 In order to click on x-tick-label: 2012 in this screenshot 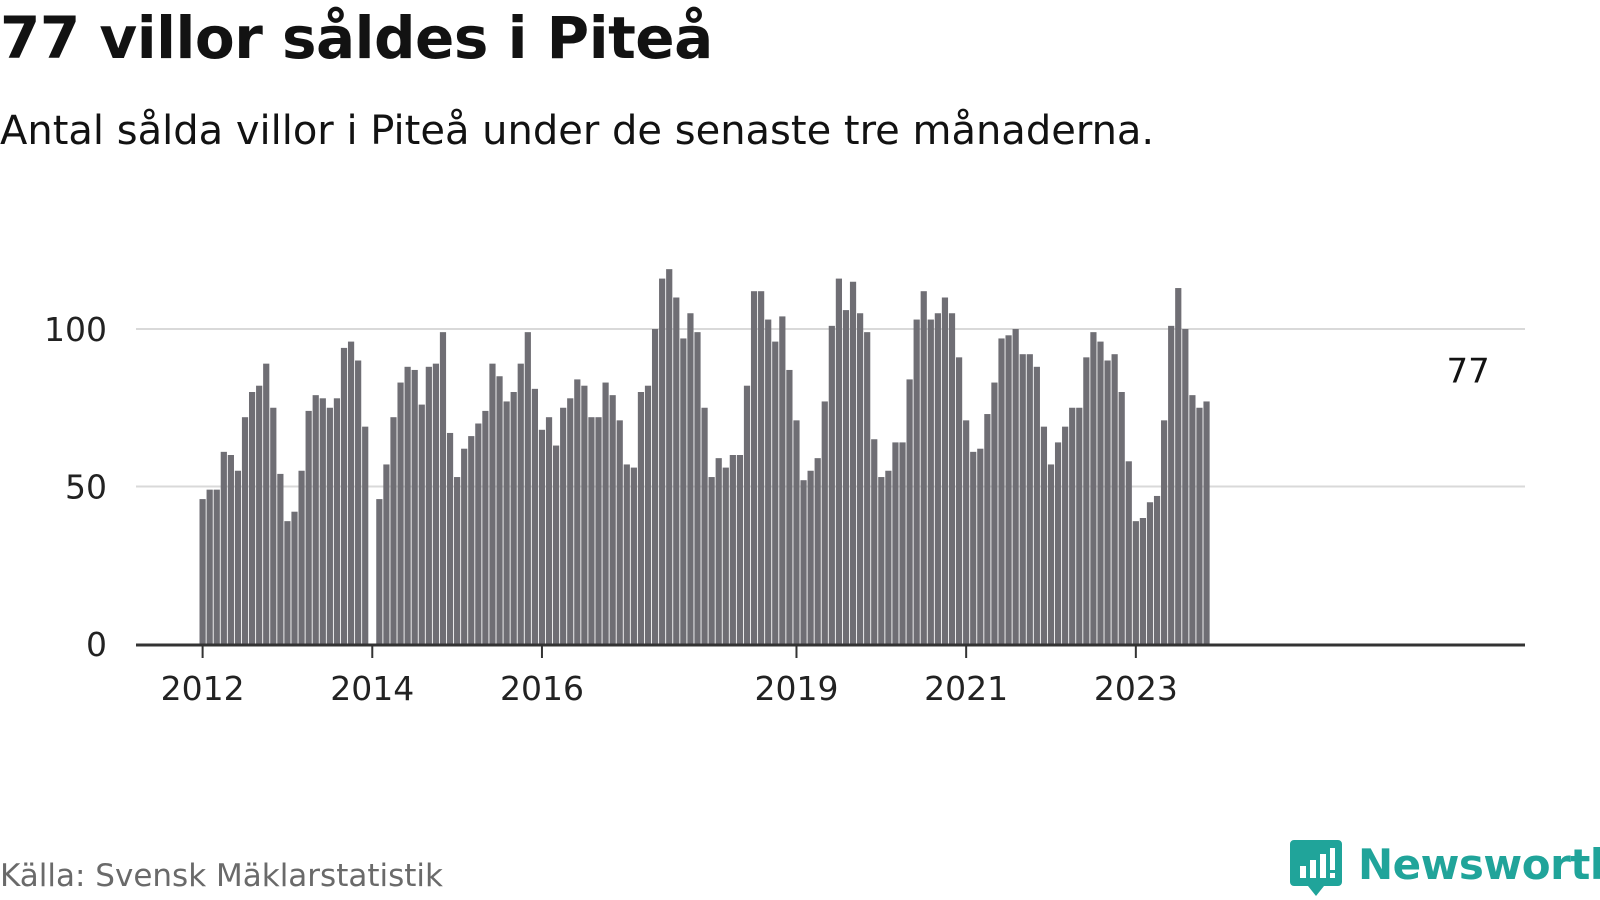, I will do `click(203, 688)`.